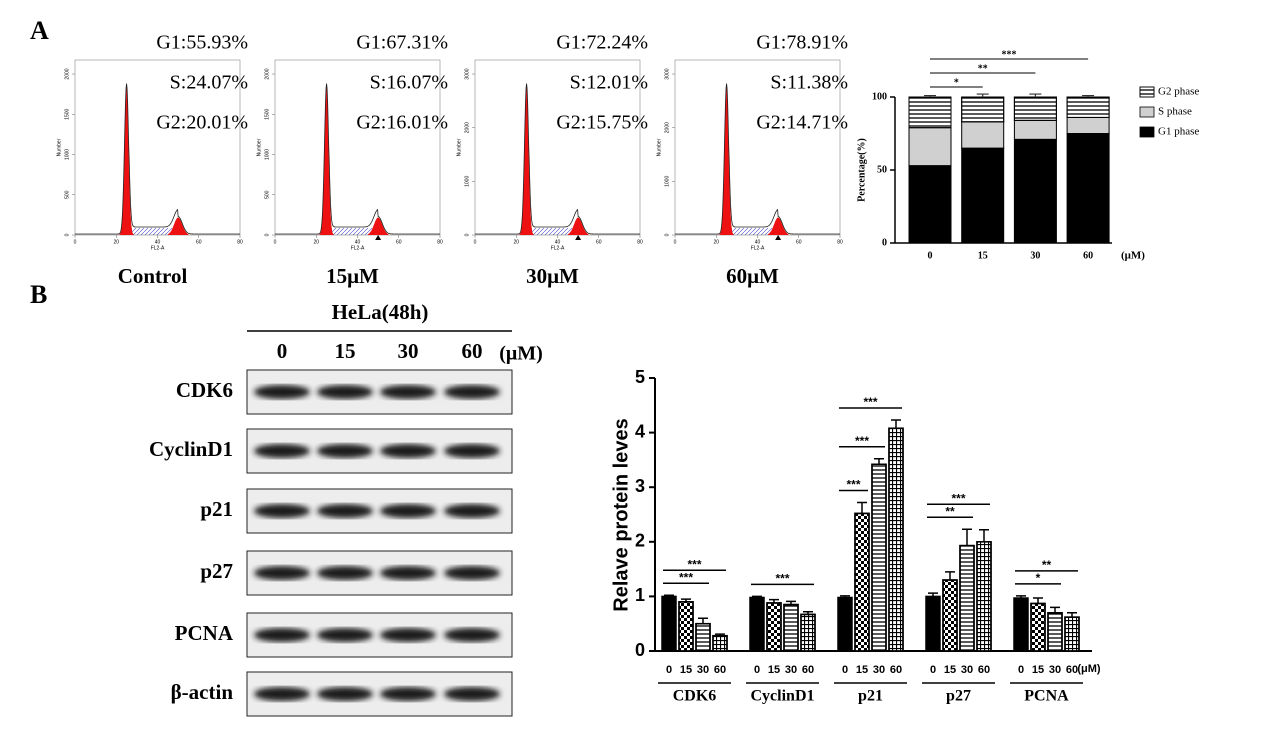 The width and height of the screenshot is (1269, 737). What do you see at coordinates (695, 696) in the screenshot?
I see `group-label: CDK6` at bounding box center [695, 696].